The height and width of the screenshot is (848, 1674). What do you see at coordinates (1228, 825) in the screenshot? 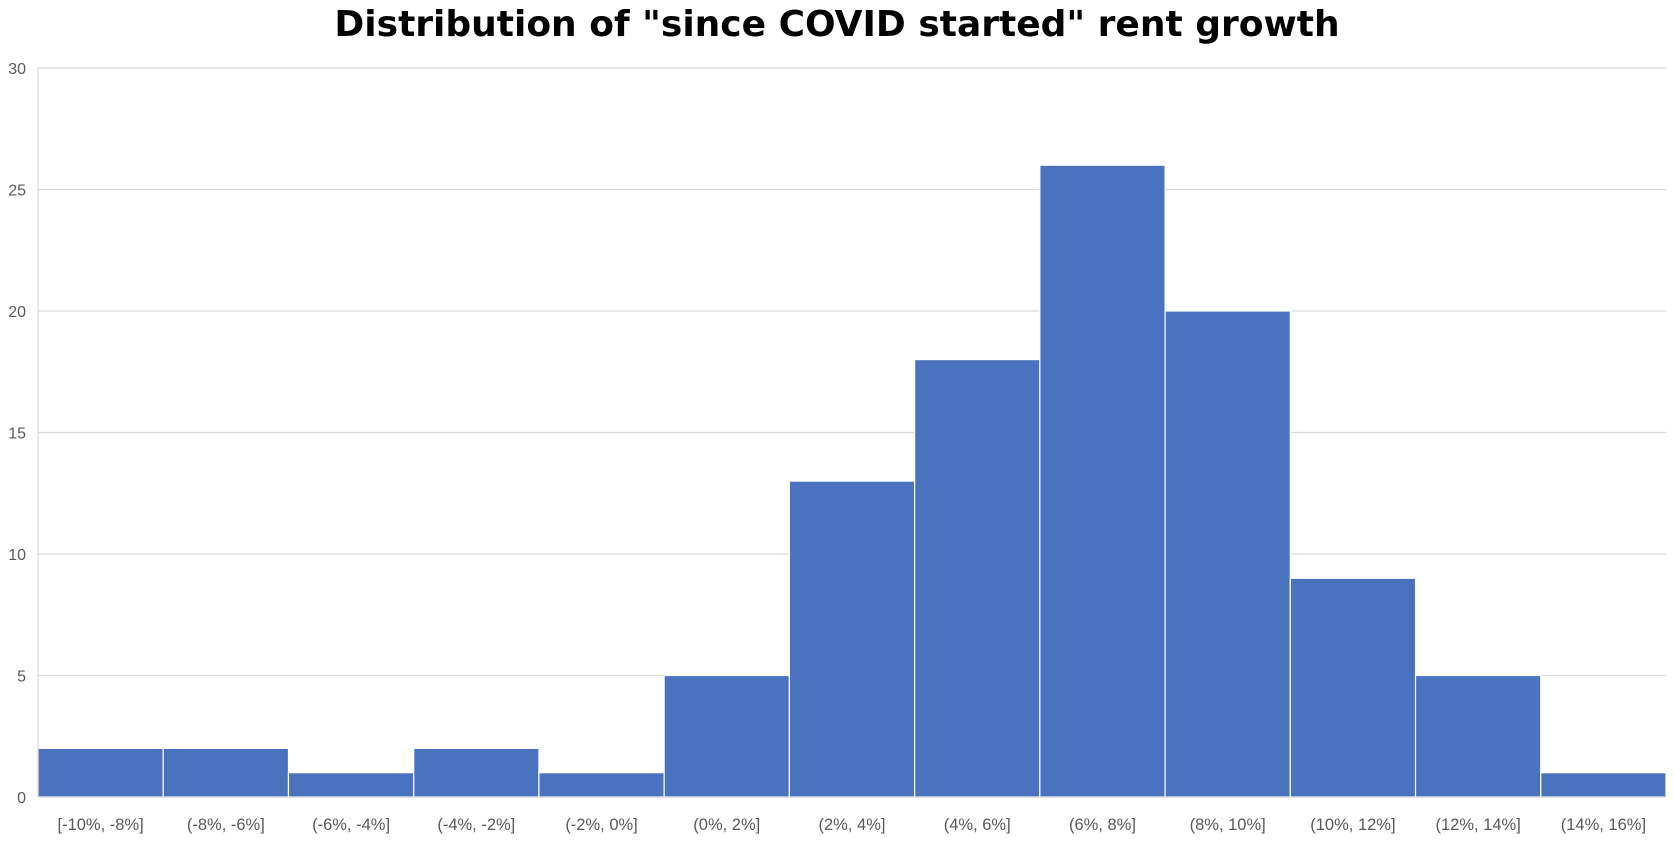
I see `x-tick-label-9: (8%, 10%]` at bounding box center [1228, 825].